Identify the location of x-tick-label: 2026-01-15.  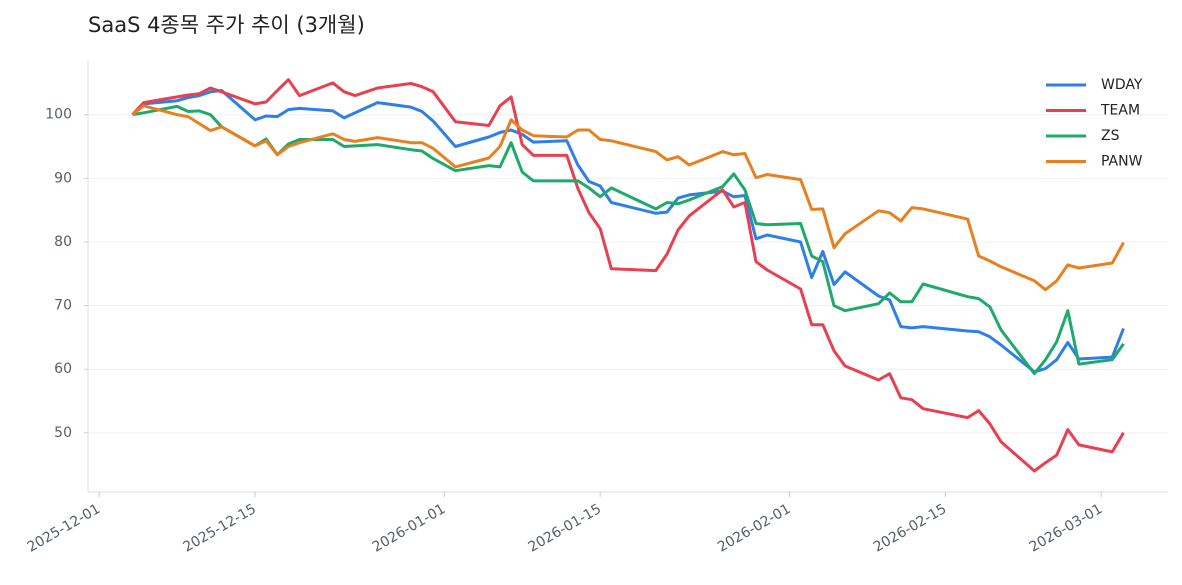
(565, 528).